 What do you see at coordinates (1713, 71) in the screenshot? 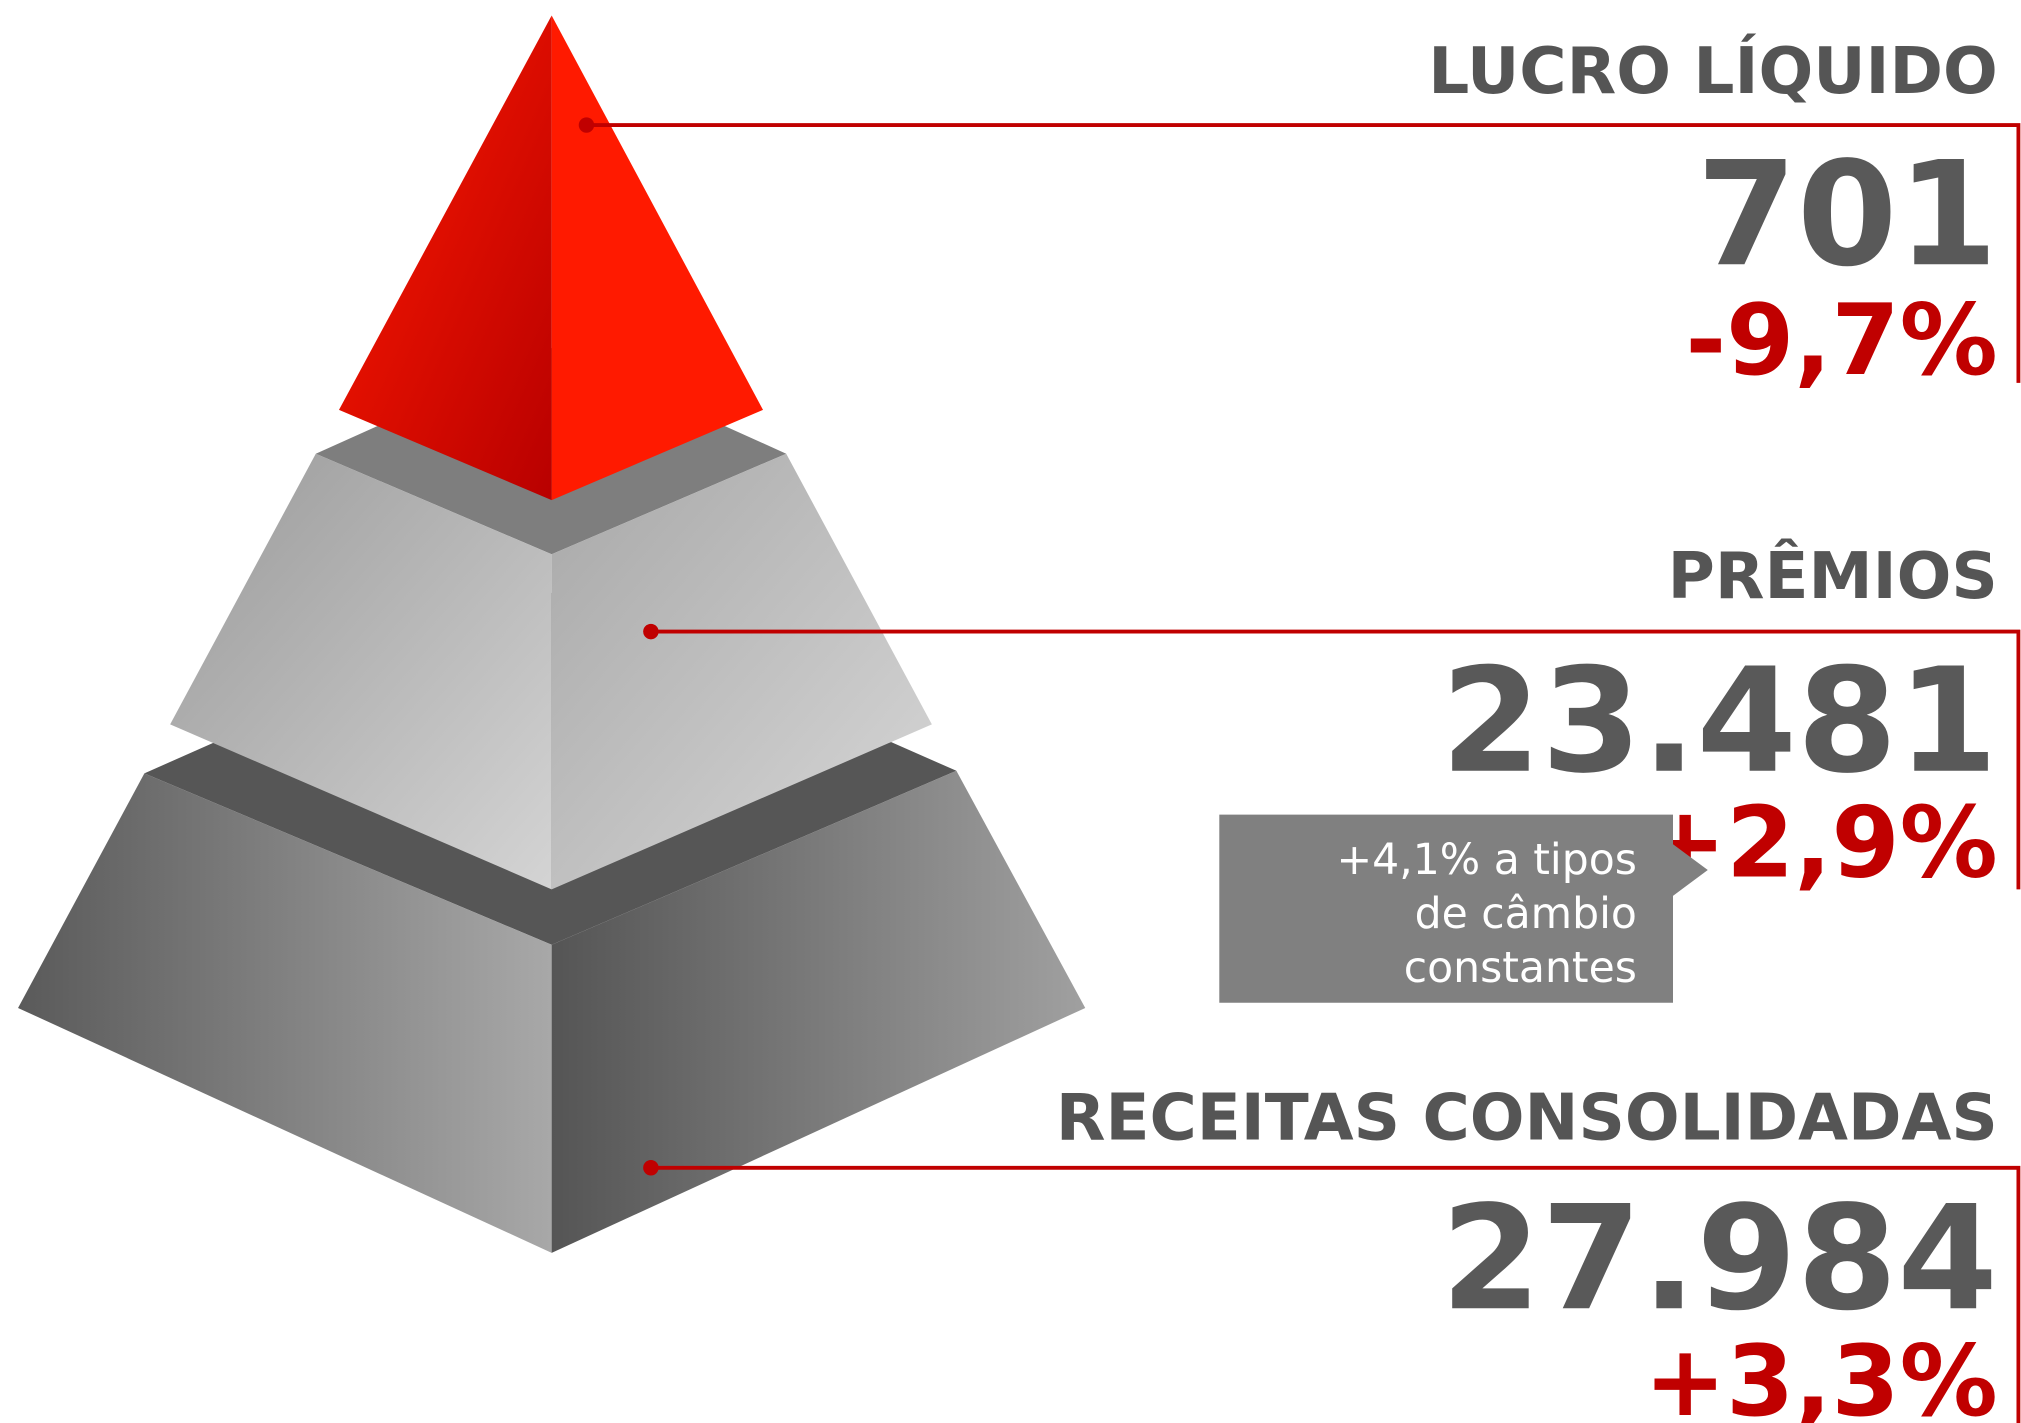
I see `label: LUCRO LÍQUIDO` at bounding box center [1713, 71].